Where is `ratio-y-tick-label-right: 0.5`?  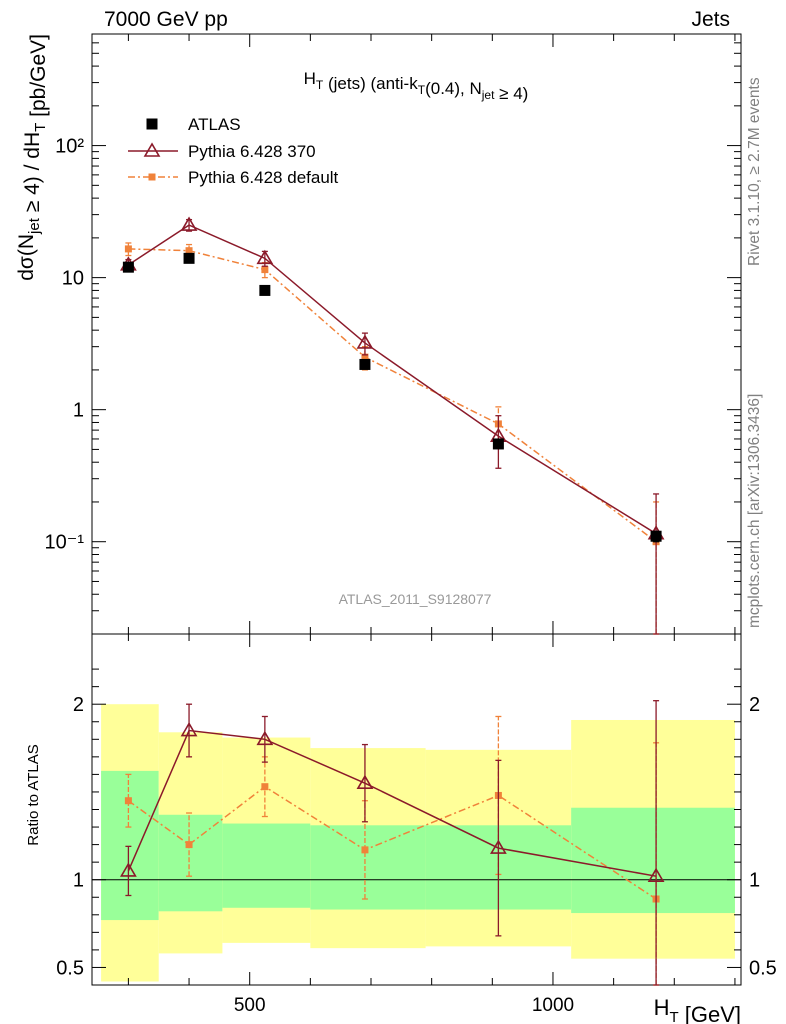
ratio-y-tick-label-right: 0.5 is located at coordinates (763, 968).